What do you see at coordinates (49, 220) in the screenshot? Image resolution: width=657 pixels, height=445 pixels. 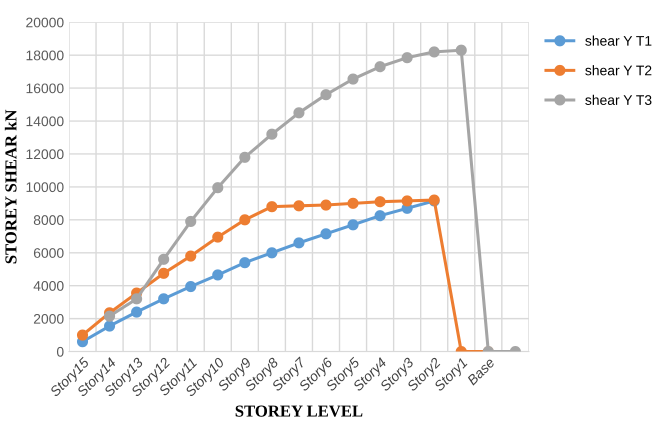 I see `y-tick-label: 8000` at bounding box center [49, 220].